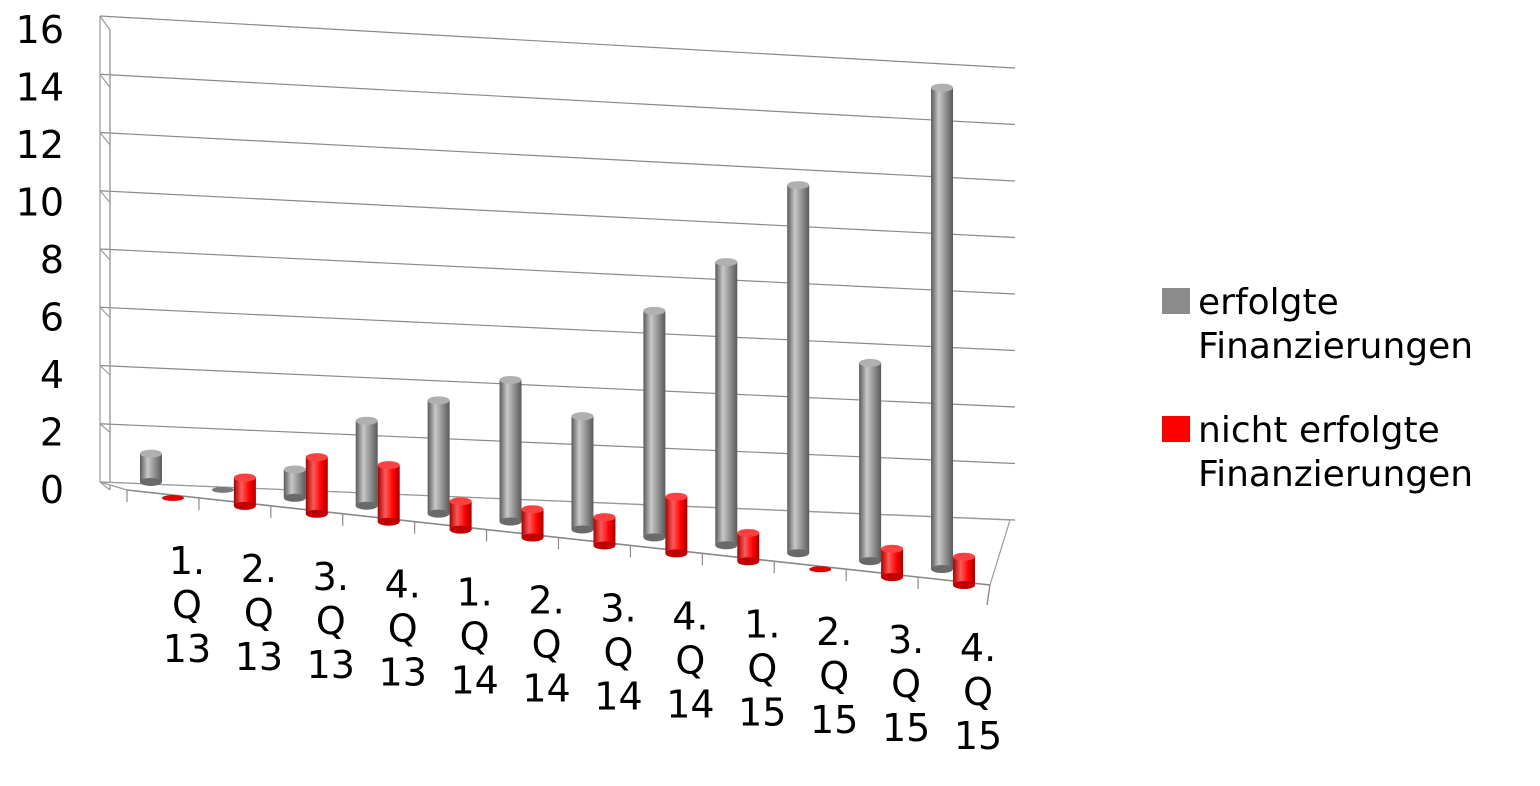 The height and width of the screenshot is (786, 1540). What do you see at coordinates (52, 260) in the screenshot?
I see `y-tick-label: 8` at bounding box center [52, 260].